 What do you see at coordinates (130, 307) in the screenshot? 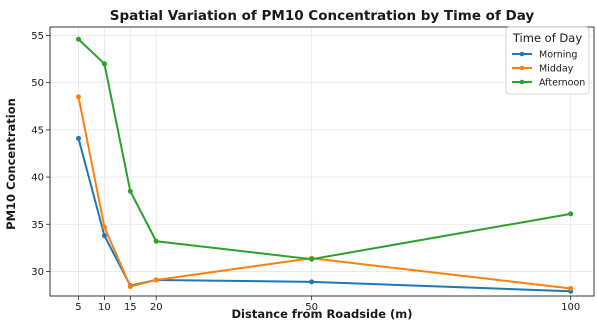
I see `x-tick-label: 15` at bounding box center [130, 307].